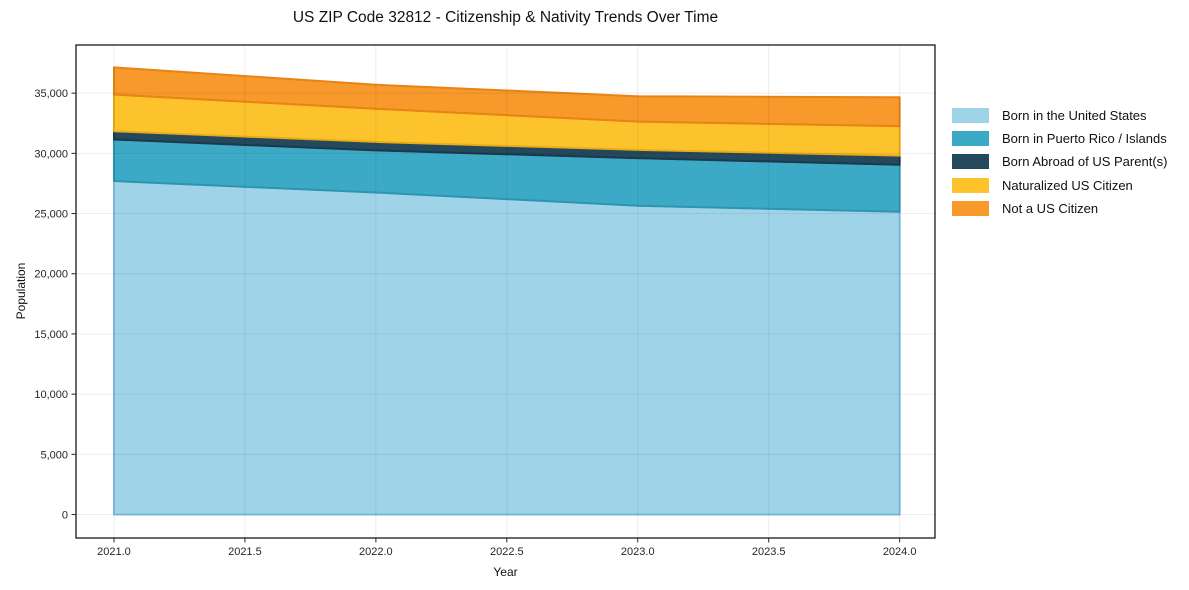 Image resolution: width=1189 pixels, height=590 pixels. I want to click on legend-item: Born in Puerto Rico / Islands, so click(1059, 138).